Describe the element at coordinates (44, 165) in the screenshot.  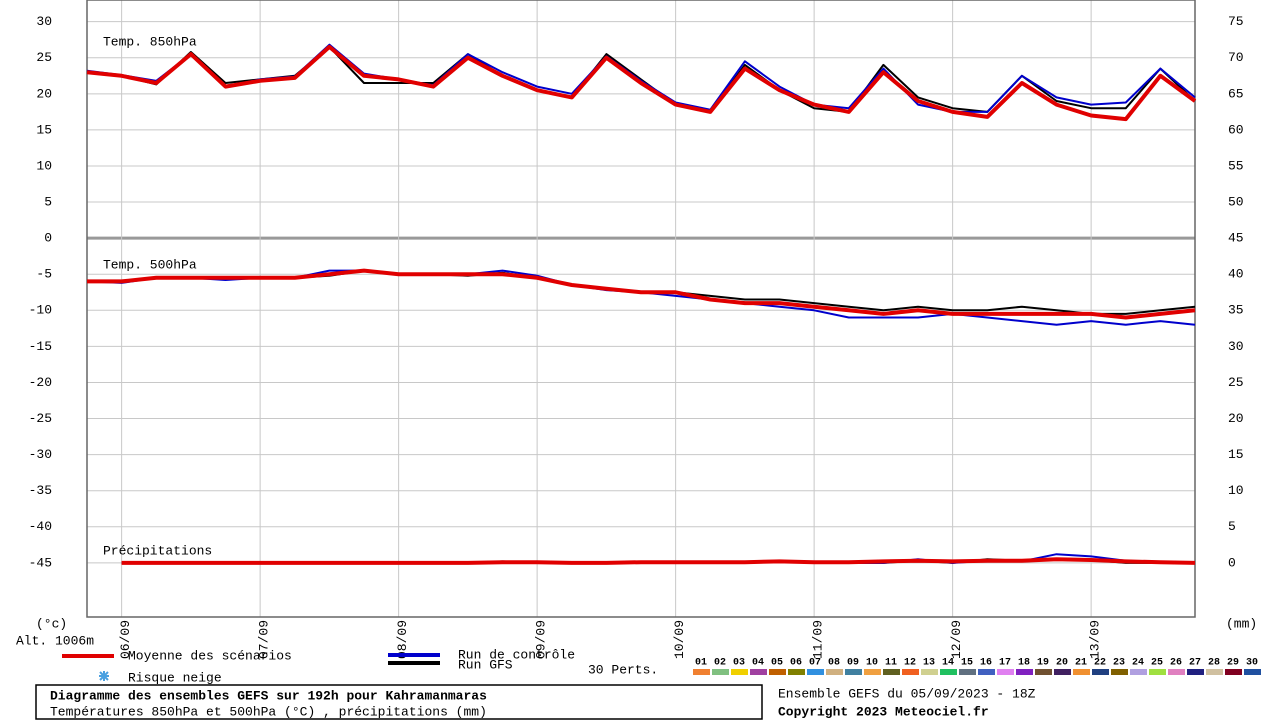
I see `y-tick-label: 10` at that location.